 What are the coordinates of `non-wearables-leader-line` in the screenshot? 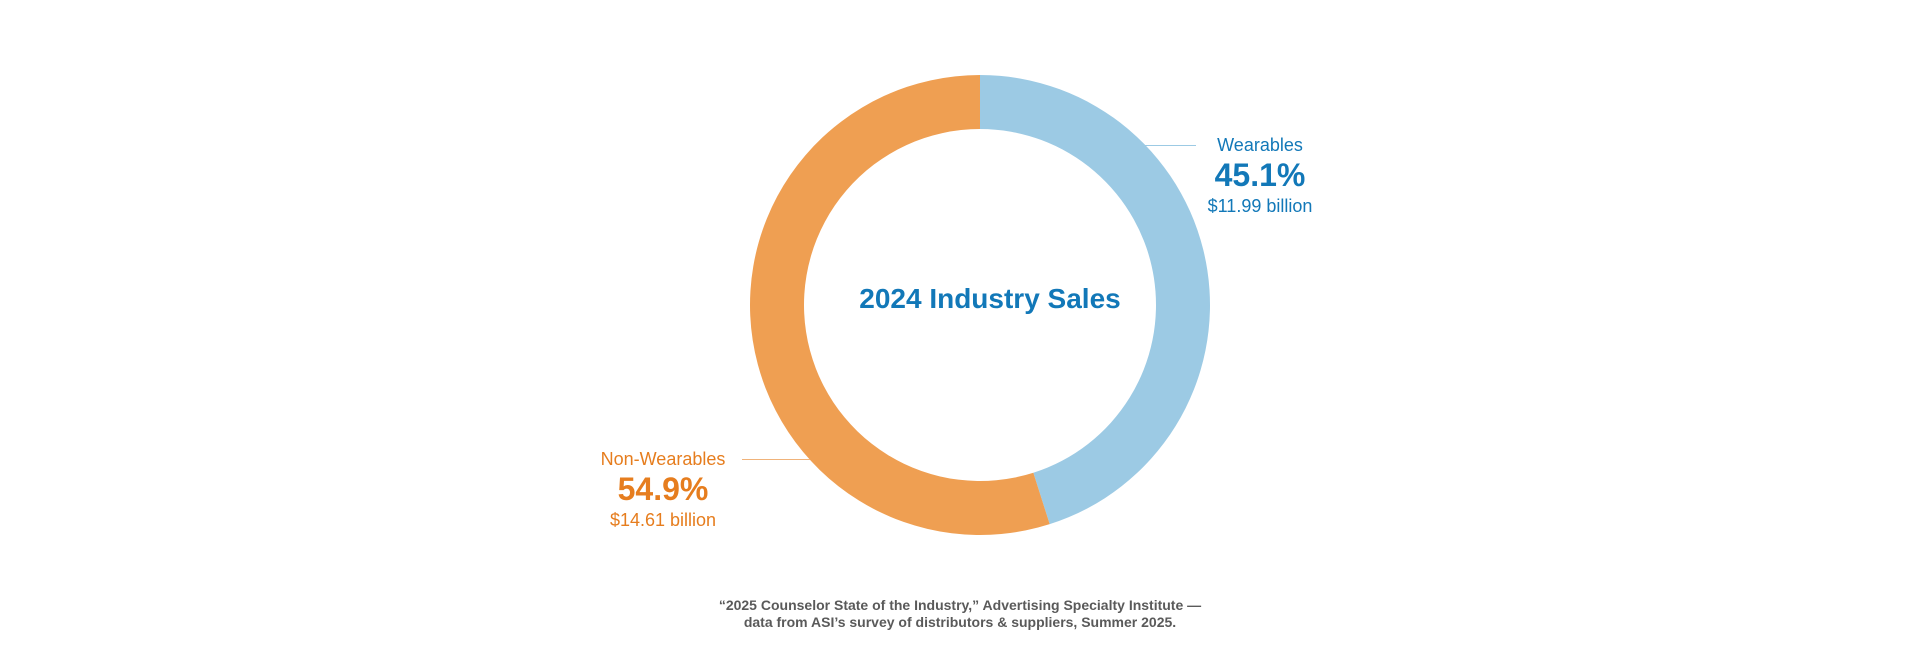 It's located at (776, 459).